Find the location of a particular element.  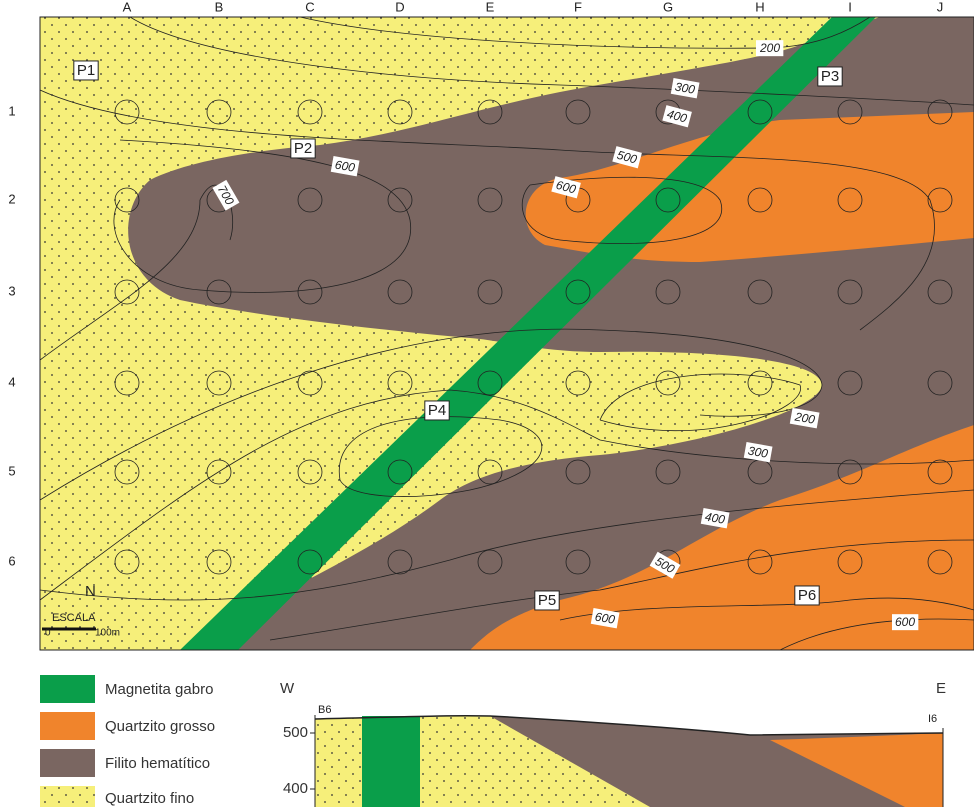

point-label: P2 is located at coordinates (303, 148).